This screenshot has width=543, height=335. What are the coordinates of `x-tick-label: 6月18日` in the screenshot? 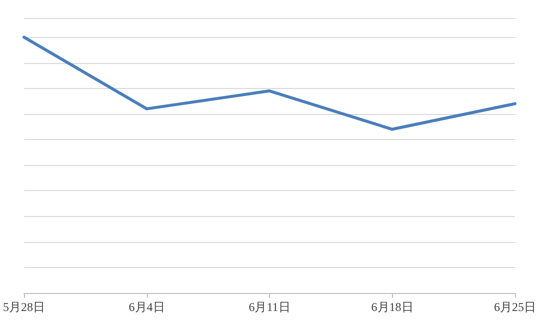 It's located at (392, 307).